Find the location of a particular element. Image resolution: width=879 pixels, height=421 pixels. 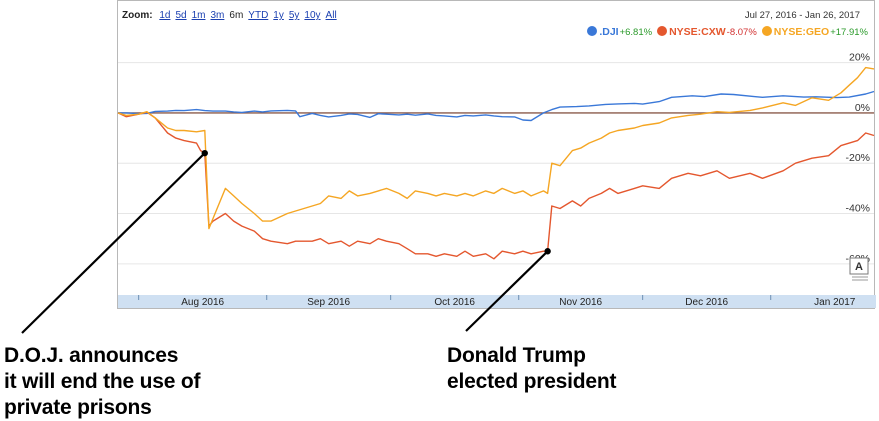

y-tick-label: -40% is located at coordinates (857, 209).